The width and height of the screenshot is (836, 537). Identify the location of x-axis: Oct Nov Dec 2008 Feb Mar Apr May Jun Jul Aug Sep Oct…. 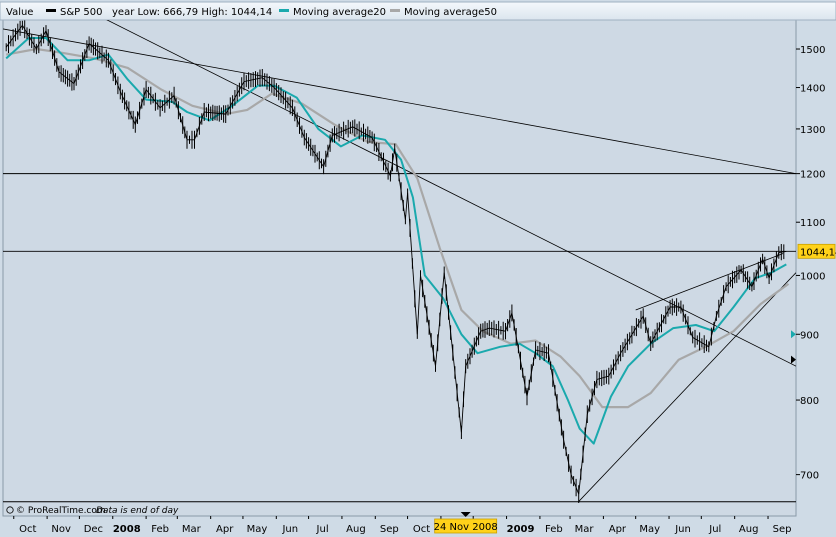
(402, 523).